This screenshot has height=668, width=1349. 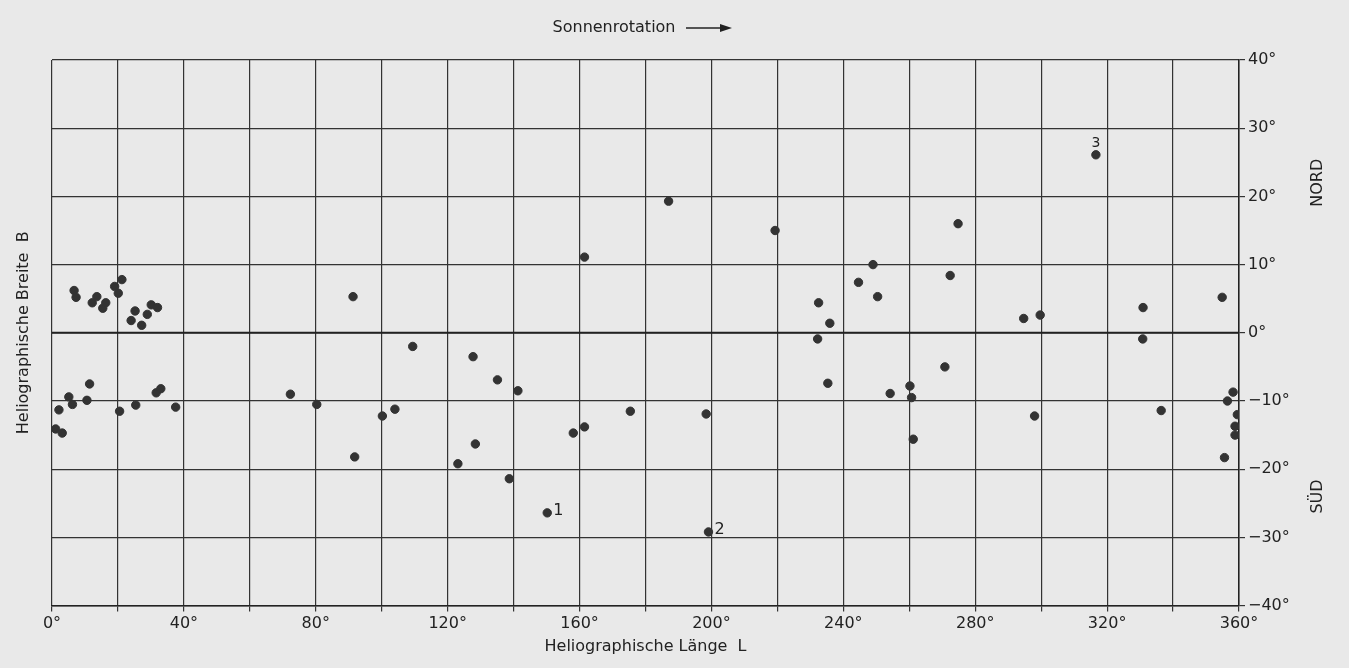 I want to click on x-tick-label: 320°, so click(x=1107, y=623).